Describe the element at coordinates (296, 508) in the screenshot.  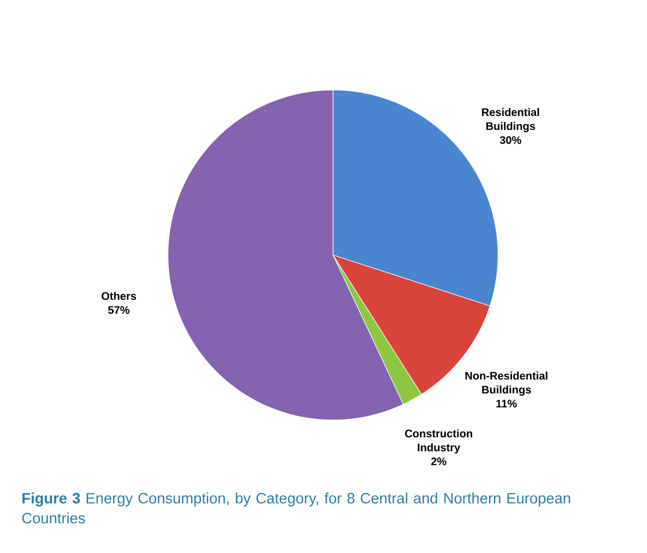
I see `text: Figure 3 Energy Consumption, by Category, for 8 Central and Northern European Countries` at that location.